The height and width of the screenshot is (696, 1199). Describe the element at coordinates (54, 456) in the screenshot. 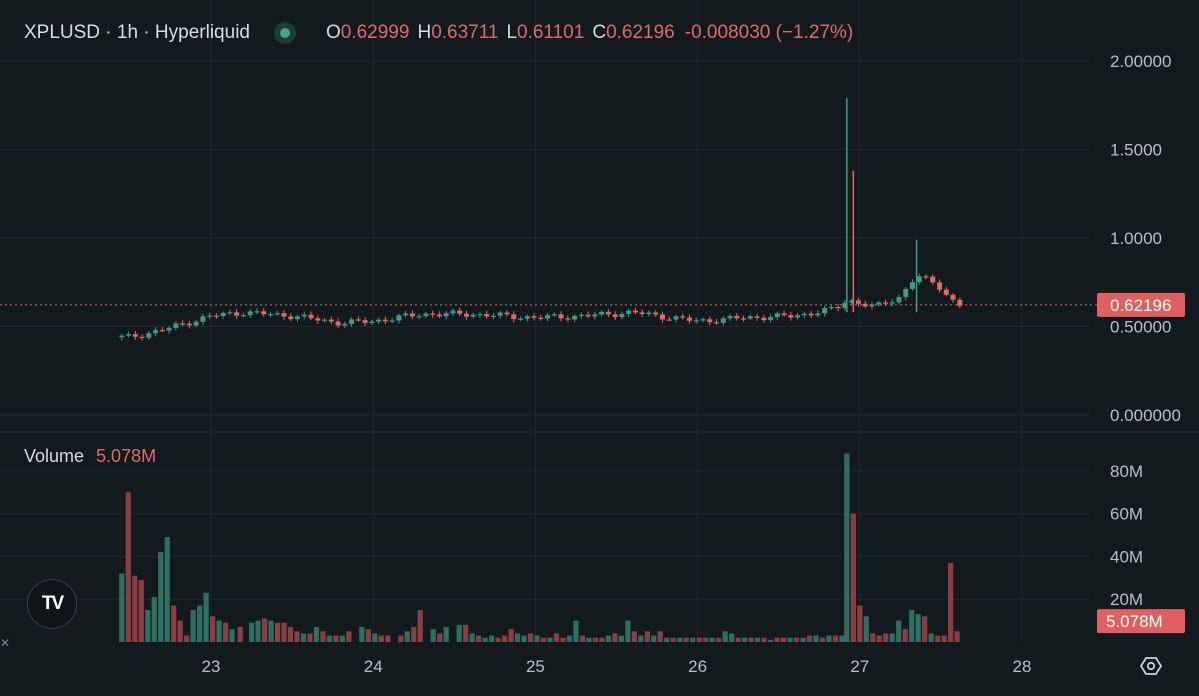

I see `volume-legend-label: Volume` at that location.